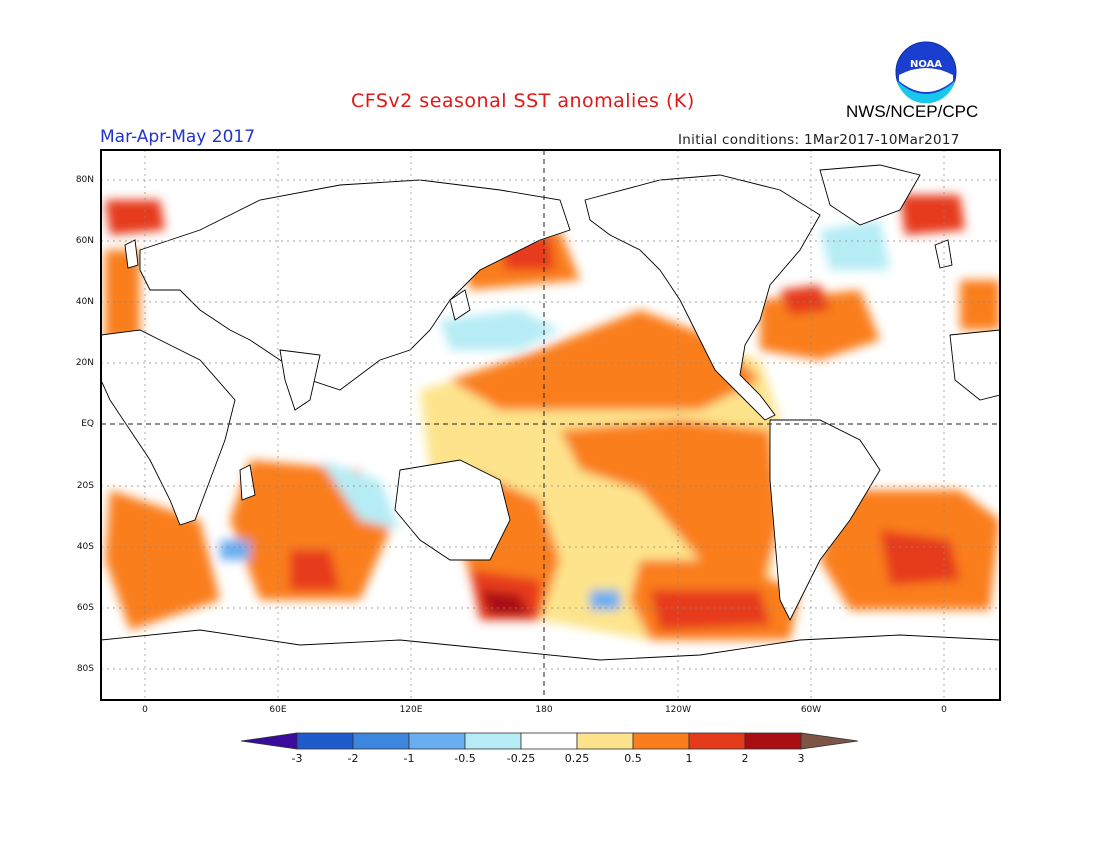  Describe the element at coordinates (926, 64) in the screenshot. I see `svg-text: NOAA` at that location.